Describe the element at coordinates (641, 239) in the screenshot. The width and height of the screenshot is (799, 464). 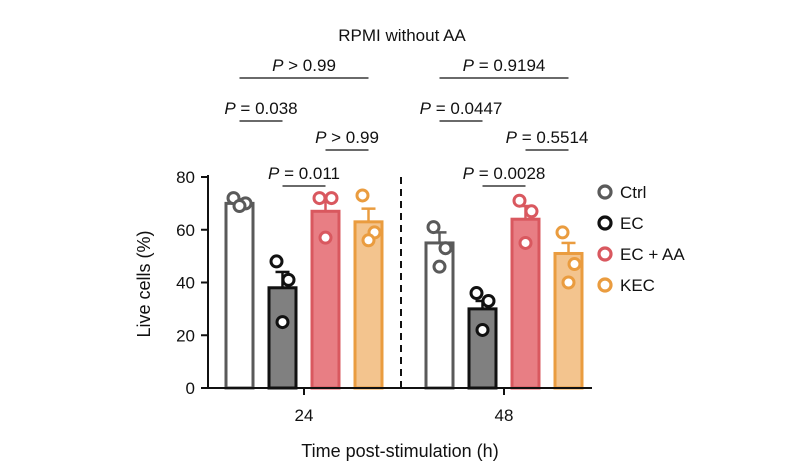
I see `legend: Ctrl EC EC + AA KEC` at that location.